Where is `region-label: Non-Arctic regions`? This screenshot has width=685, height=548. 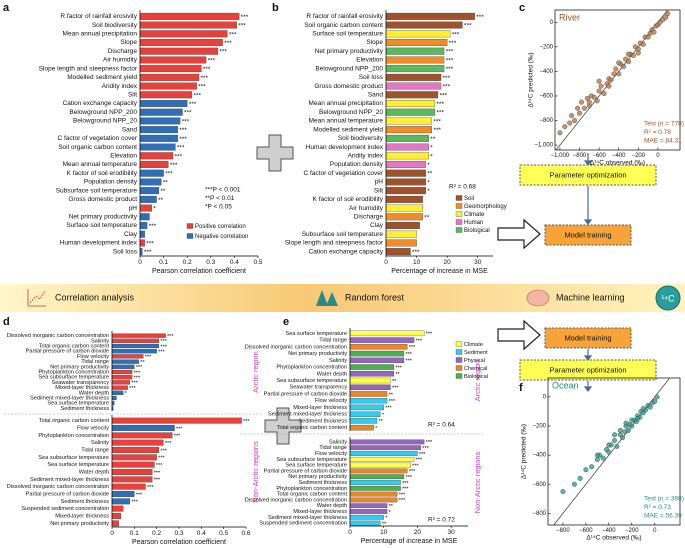 region-label: Non-Arctic regions is located at coordinates (477, 482).